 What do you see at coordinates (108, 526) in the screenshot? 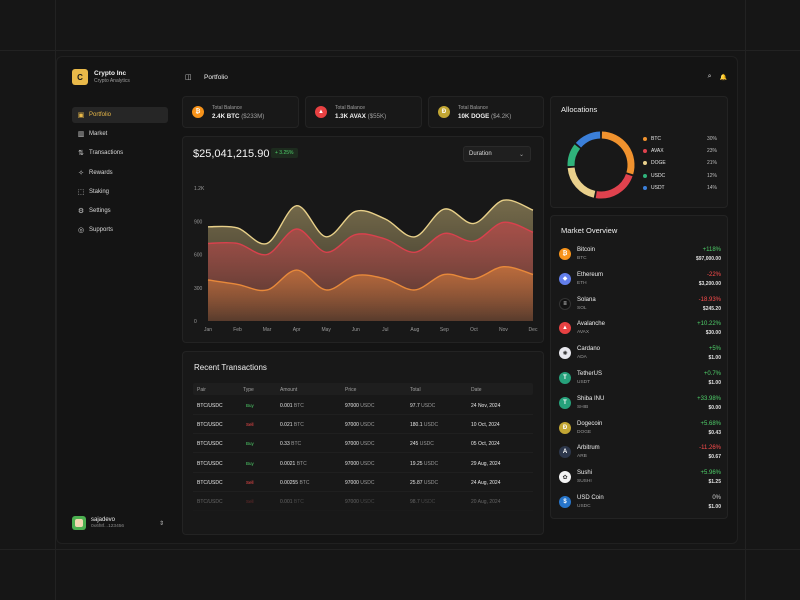
I see `wallet-address: 0x6f8f...123456` at bounding box center [108, 526].